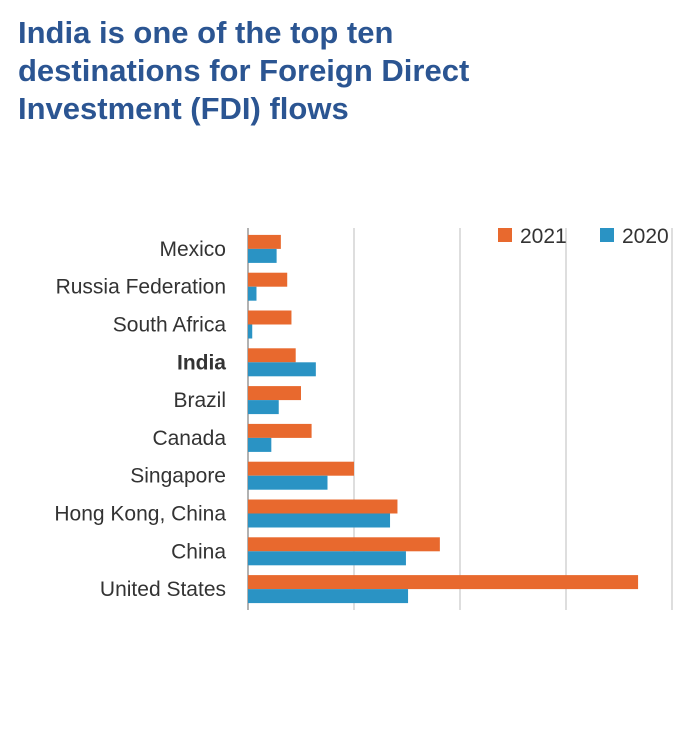 The image size is (700, 750). What do you see at coordinates (443, 582) in the screenshot?
I see `bar-2021-united-states` at bounding box center [443, 582].